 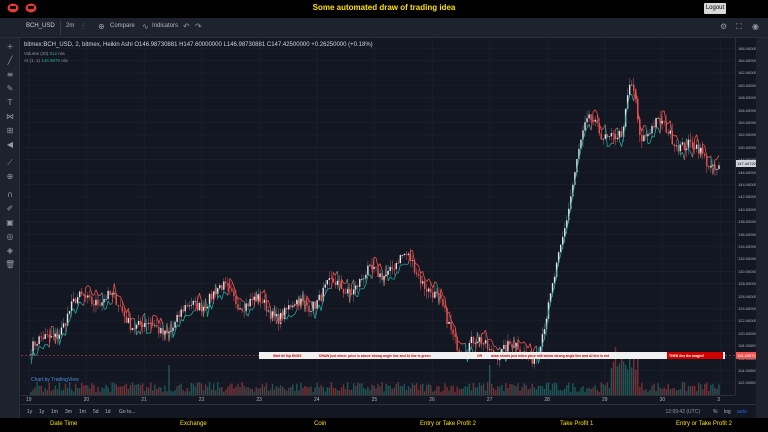 What do you see at coordinates (101, 26) in the screenshot?
I see `compare-icon: ⊕` at bounding box center [101, 26].